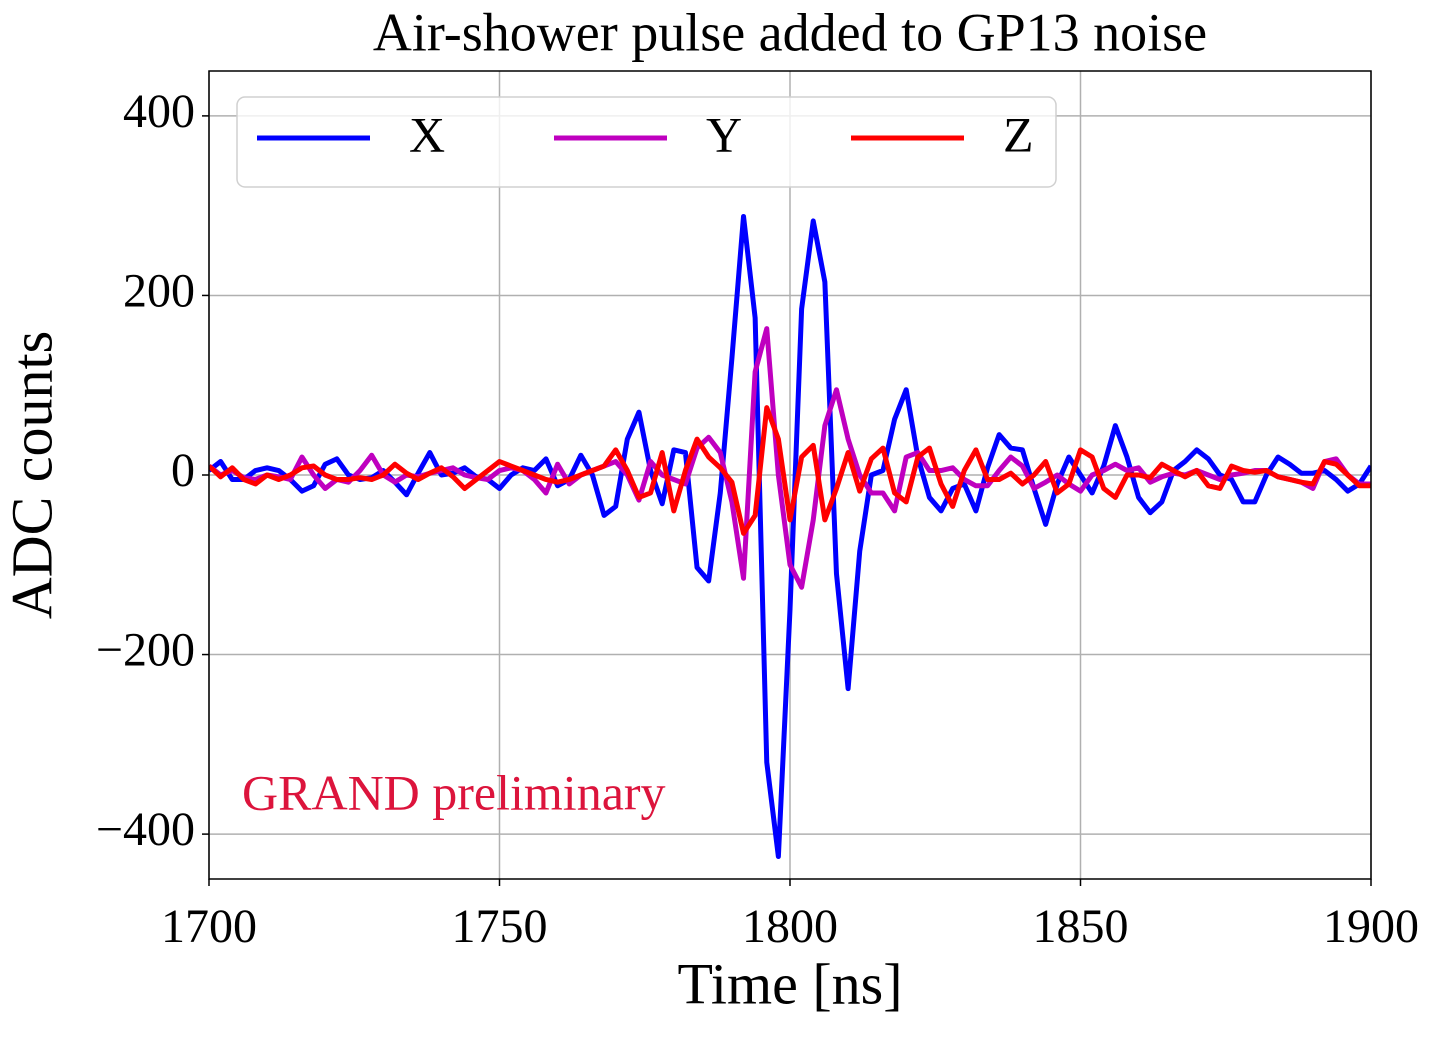  I want to click on x-tick-label: 1850, so click(1081, 926).